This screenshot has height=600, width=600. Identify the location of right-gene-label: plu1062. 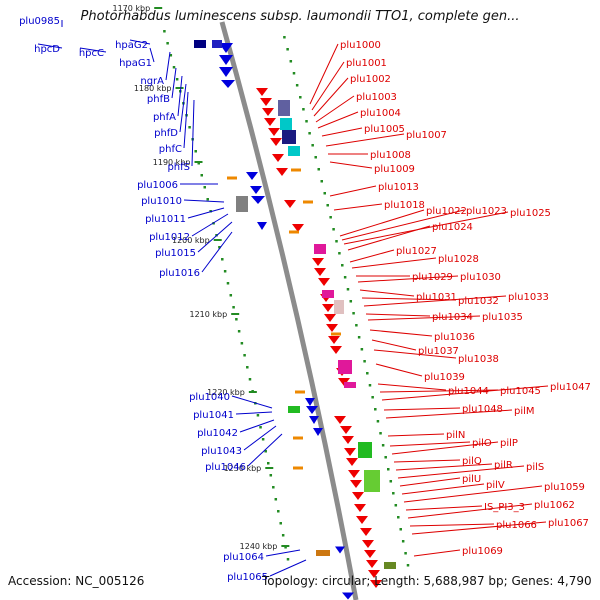
(554, 505).